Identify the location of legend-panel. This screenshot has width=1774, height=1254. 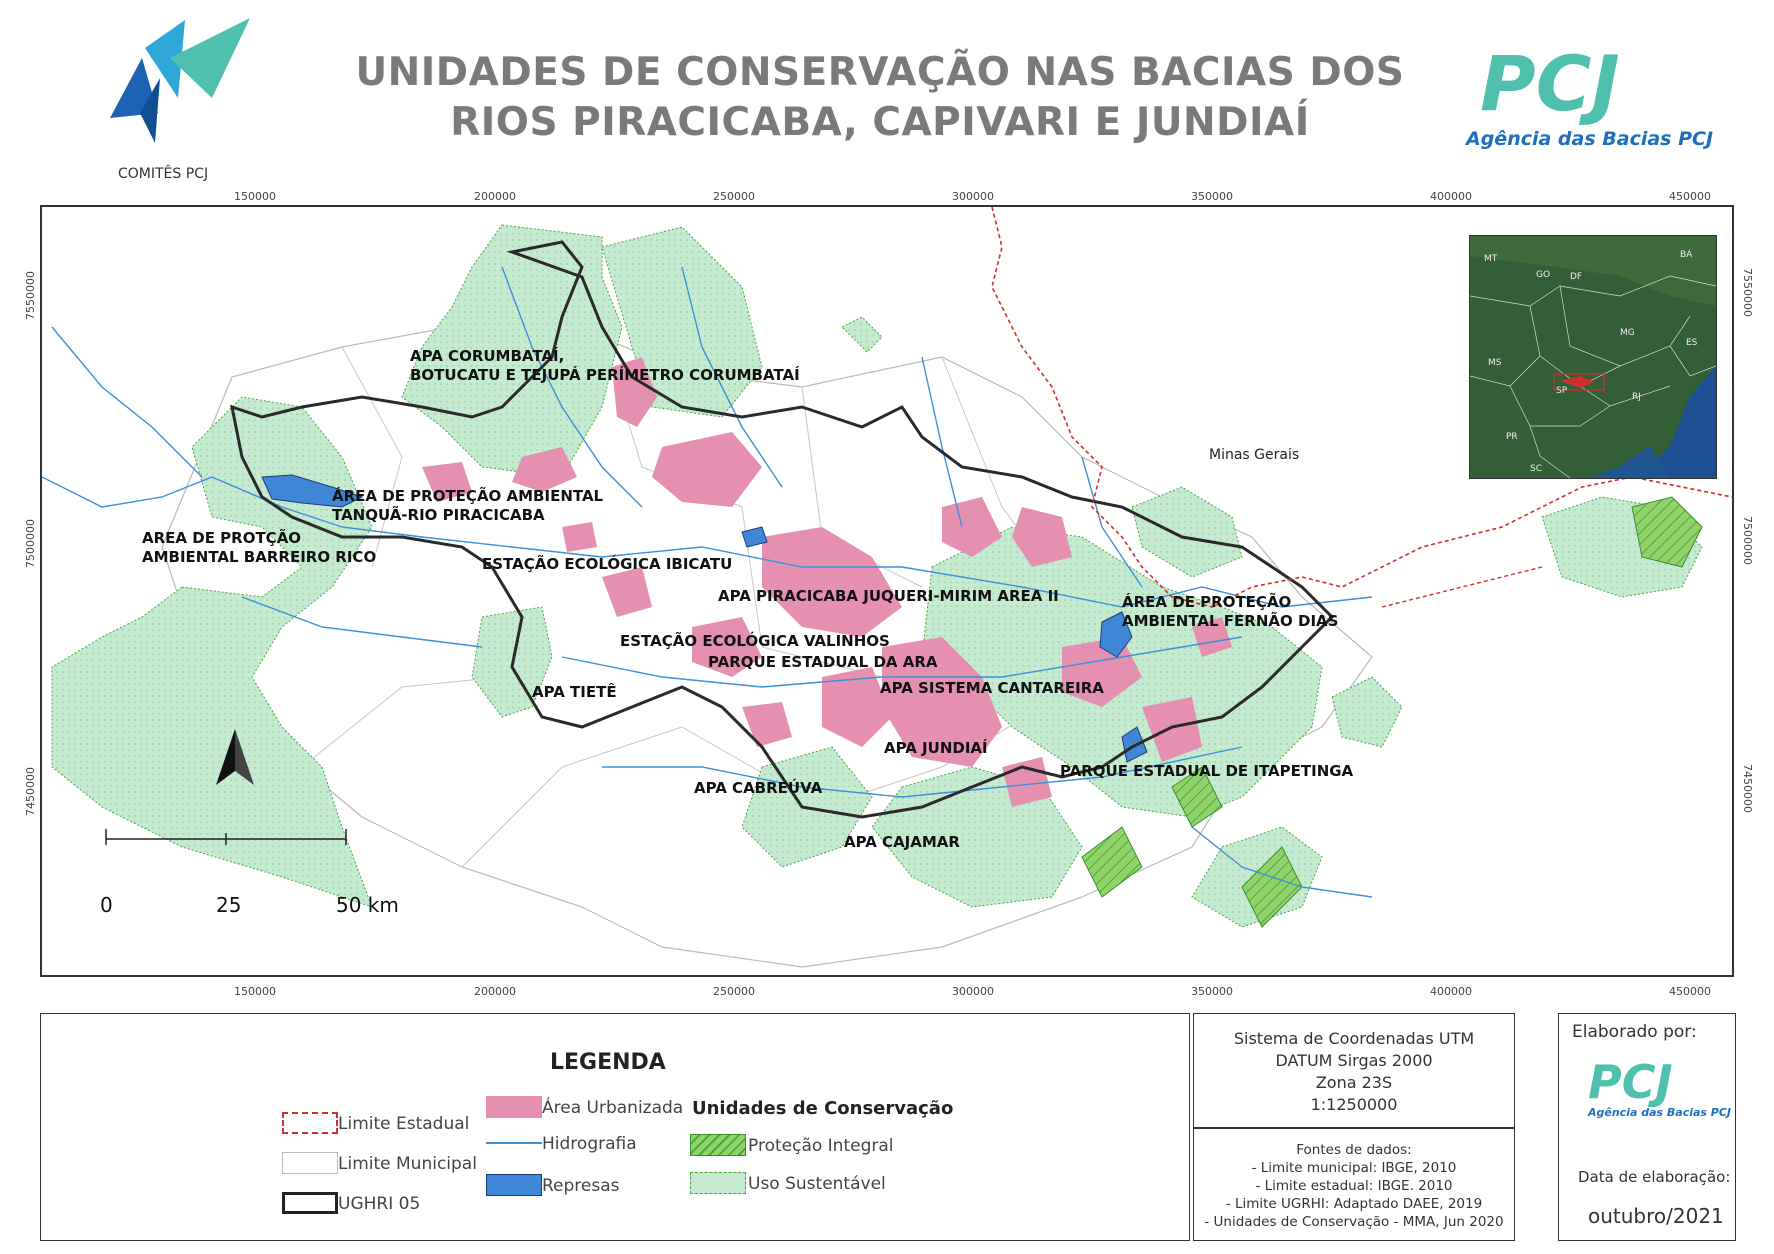
(615, 1127).